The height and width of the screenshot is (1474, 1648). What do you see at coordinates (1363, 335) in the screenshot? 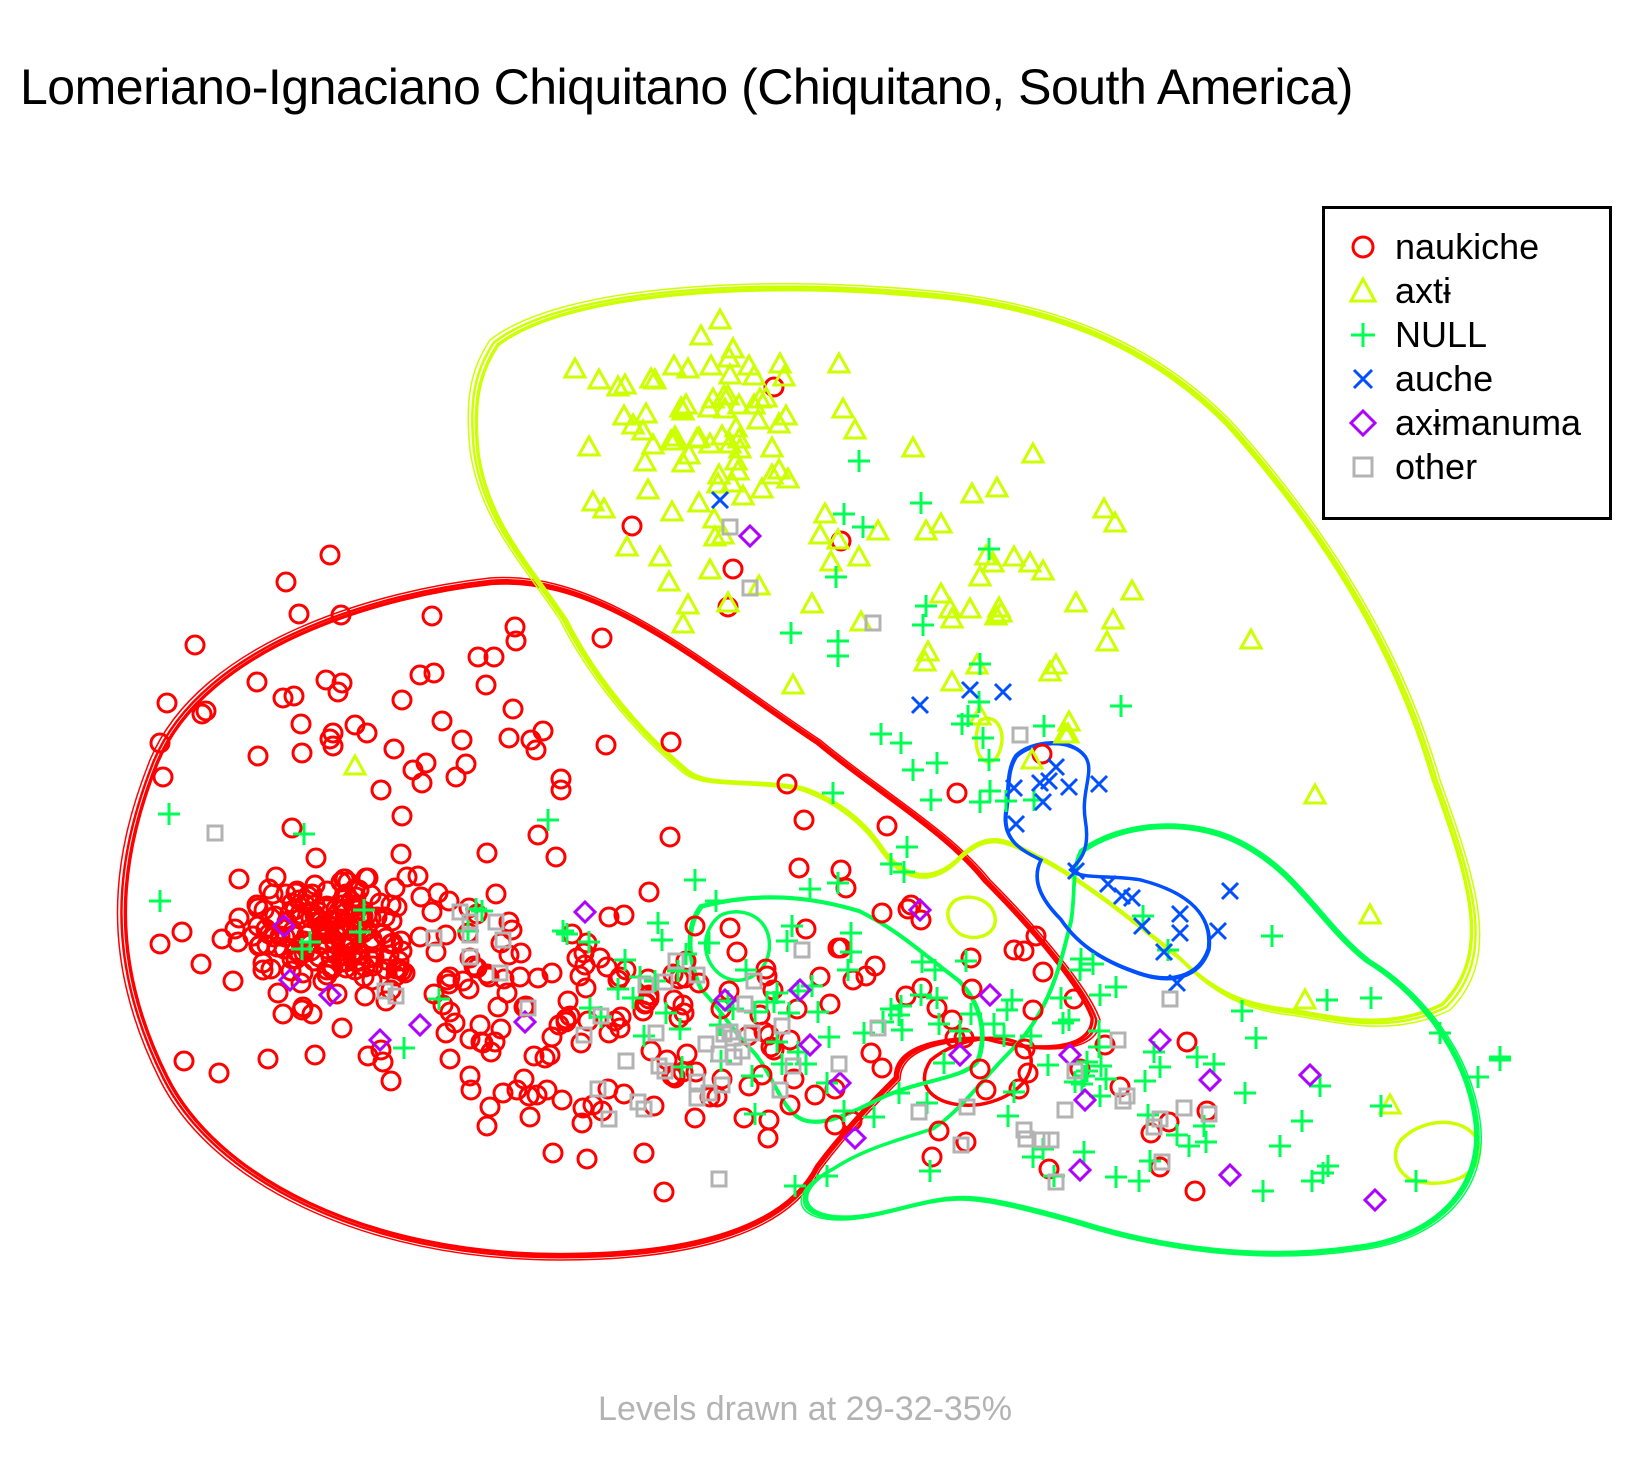
I see `plus-marker-icon` at bounding box center [1363, 335].